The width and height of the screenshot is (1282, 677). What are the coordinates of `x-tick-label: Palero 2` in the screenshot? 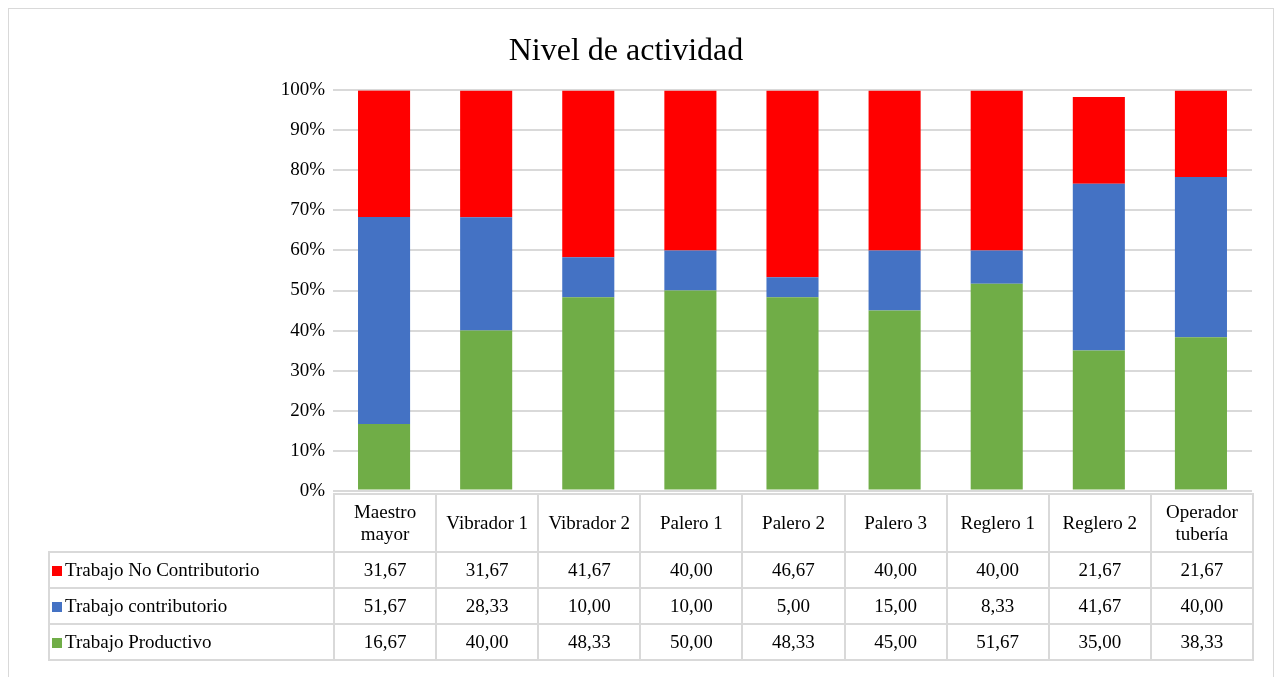 It's located at (793, 522).